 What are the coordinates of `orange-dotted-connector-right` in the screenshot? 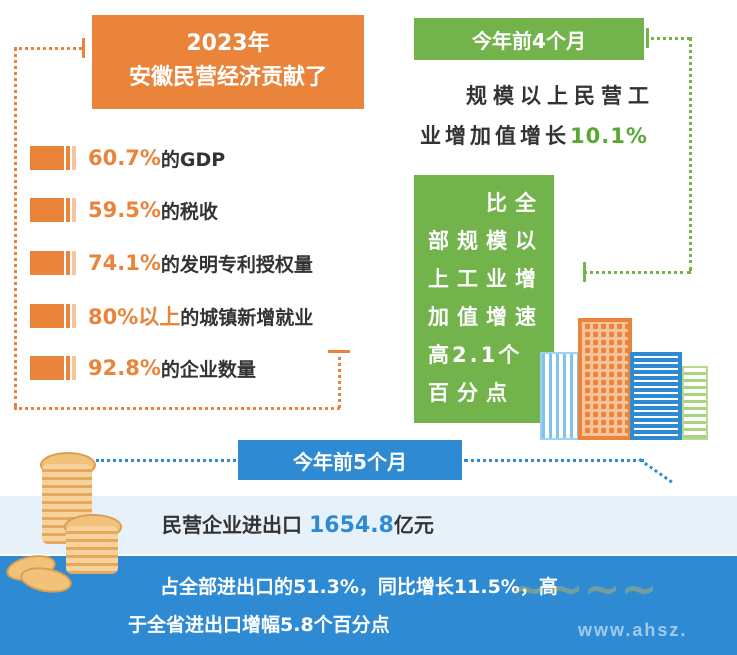 It's located at (339, 379).